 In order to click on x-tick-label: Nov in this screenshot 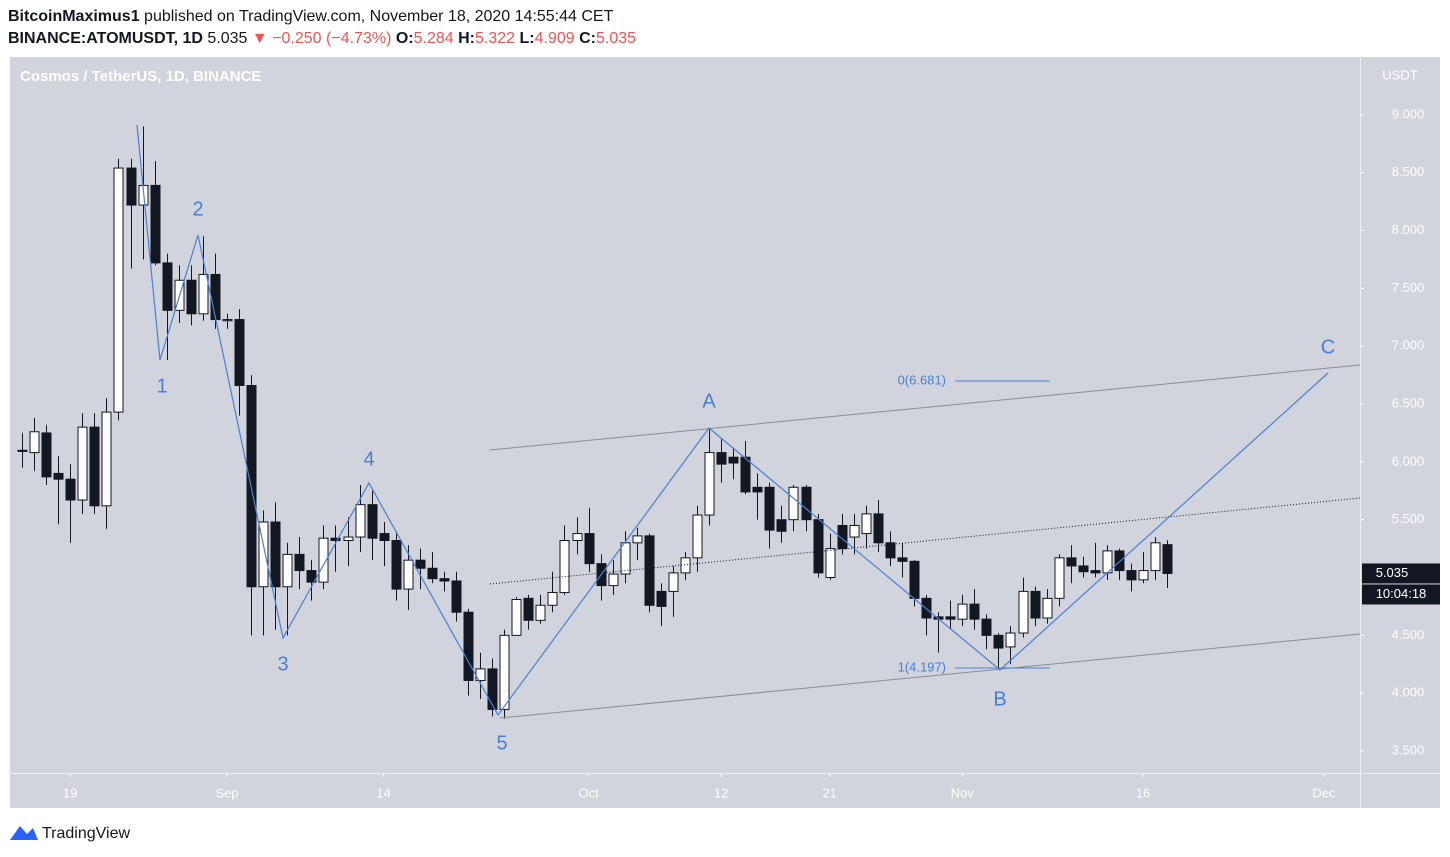, I will do `click(963, 792)`.